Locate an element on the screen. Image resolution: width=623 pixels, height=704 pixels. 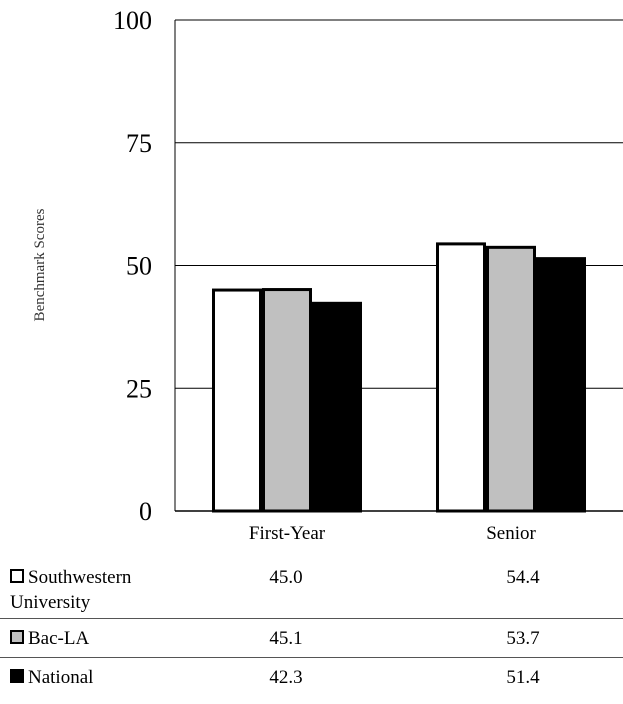
value-senior: 53.7 is located at coordinates (523, 638).